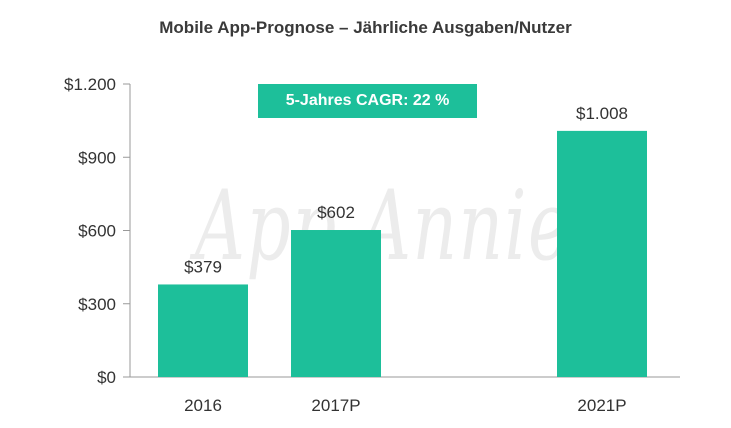 This screenshot has height=428, width=731. What do you see at coordinates (367, 101) in the screenshot?
I see `cagr-annotation-badge: 5-Jahres CAGR: 22 %` at bounding box center [367, 101].